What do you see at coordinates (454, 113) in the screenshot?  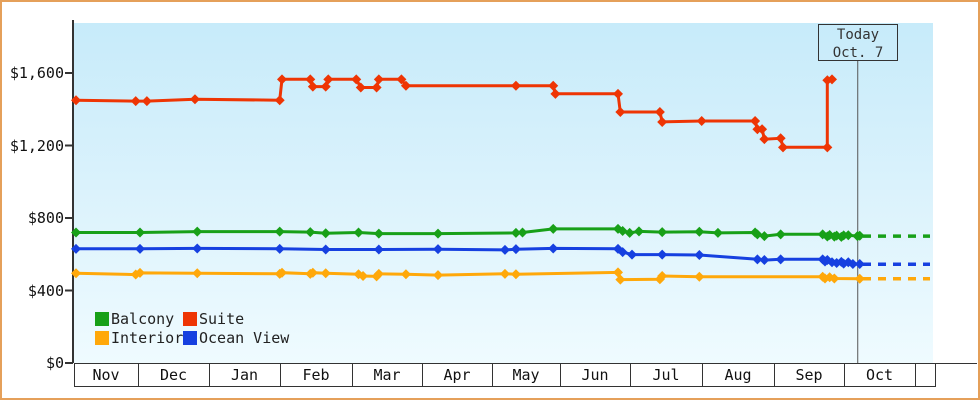 I see `series-line-suite` at bounding box center [454, 113].